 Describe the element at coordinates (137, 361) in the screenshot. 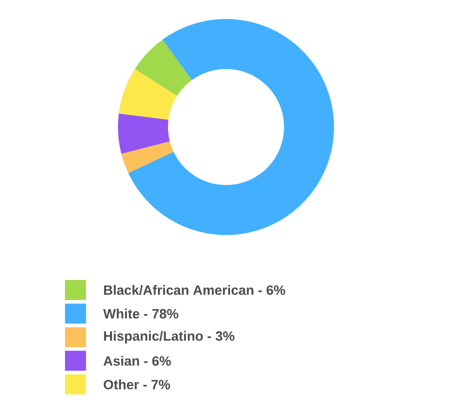

I see `legend-label: Asian - 6%` at that location.